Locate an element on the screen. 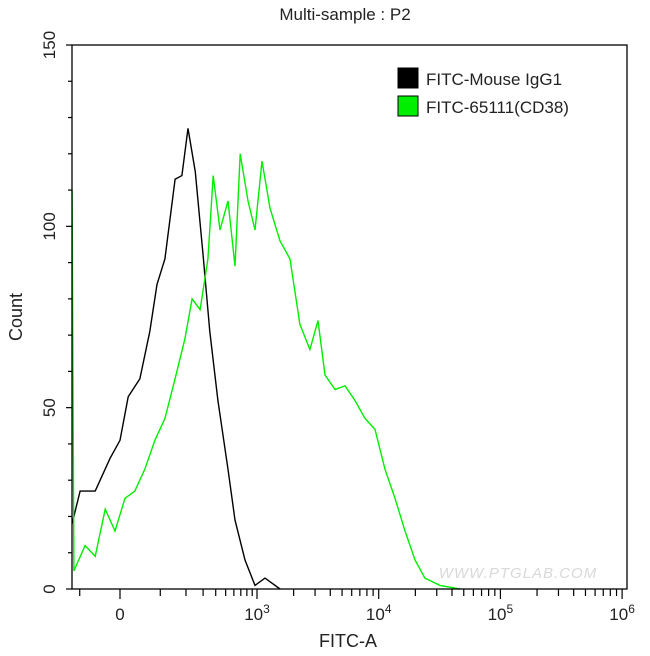 The image size is (650, 656). y-tick-label: 100 is located at coordinates (49, 226).